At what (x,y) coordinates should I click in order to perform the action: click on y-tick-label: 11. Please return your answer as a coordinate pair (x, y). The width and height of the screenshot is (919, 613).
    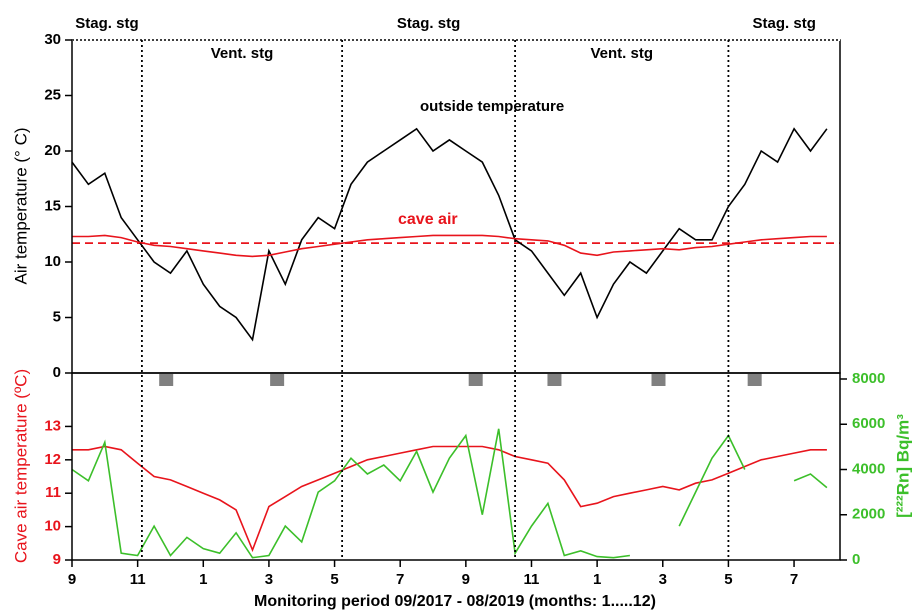
    Looking at the image, I should click on (53, 492).